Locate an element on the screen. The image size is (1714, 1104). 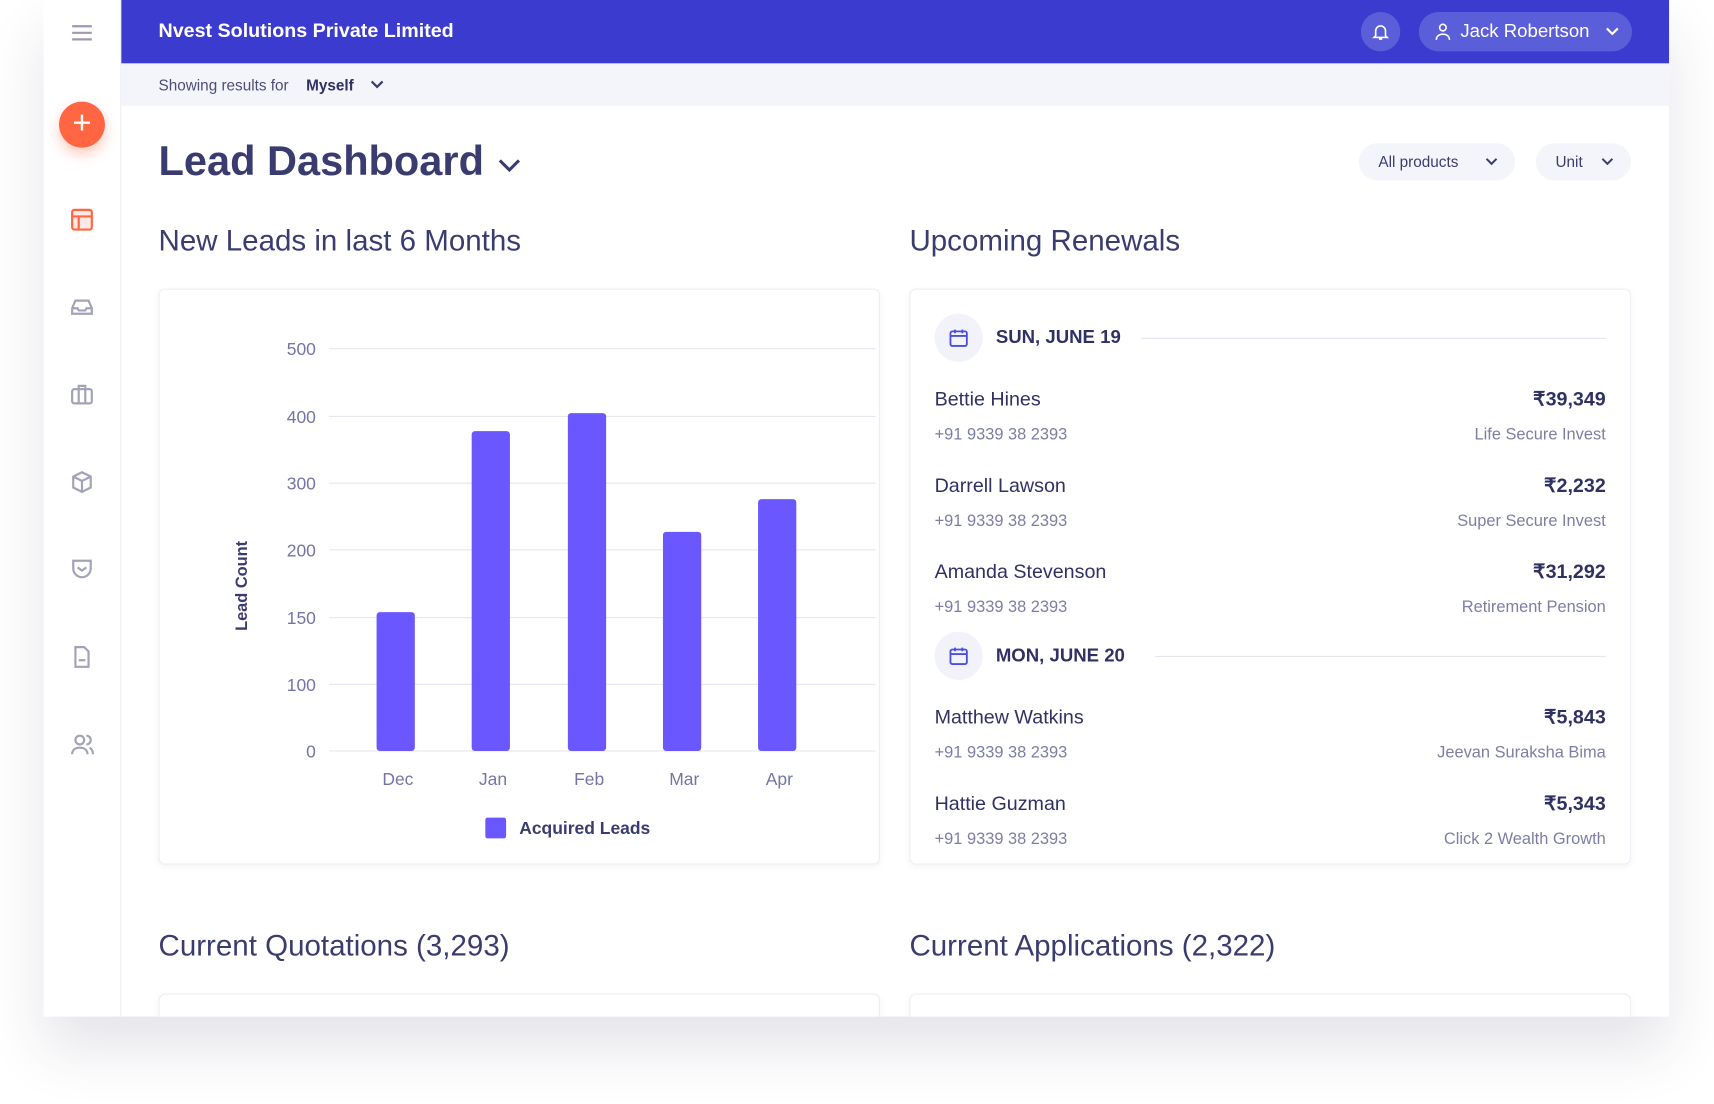
user-name: Jack Robertson is located at coordinates (1525, 31).